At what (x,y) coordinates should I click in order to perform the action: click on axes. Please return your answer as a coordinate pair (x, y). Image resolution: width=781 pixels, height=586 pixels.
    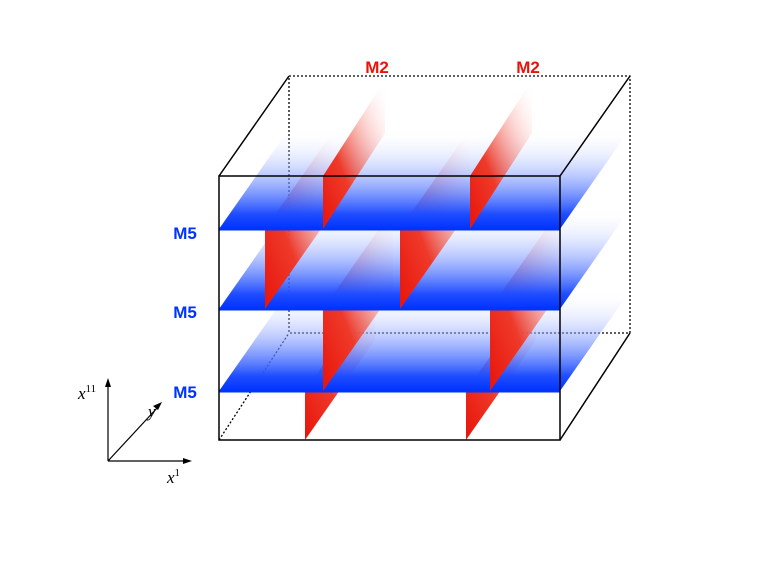
    Looking at the image, I should click on (148, 421).